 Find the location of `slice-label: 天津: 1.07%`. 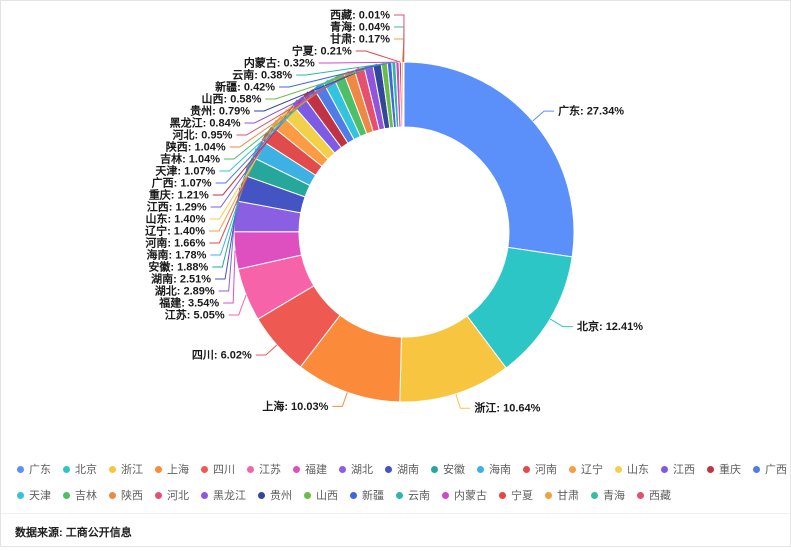

slice-label: 天津: 1.07% is located at coordinates (185, 171).